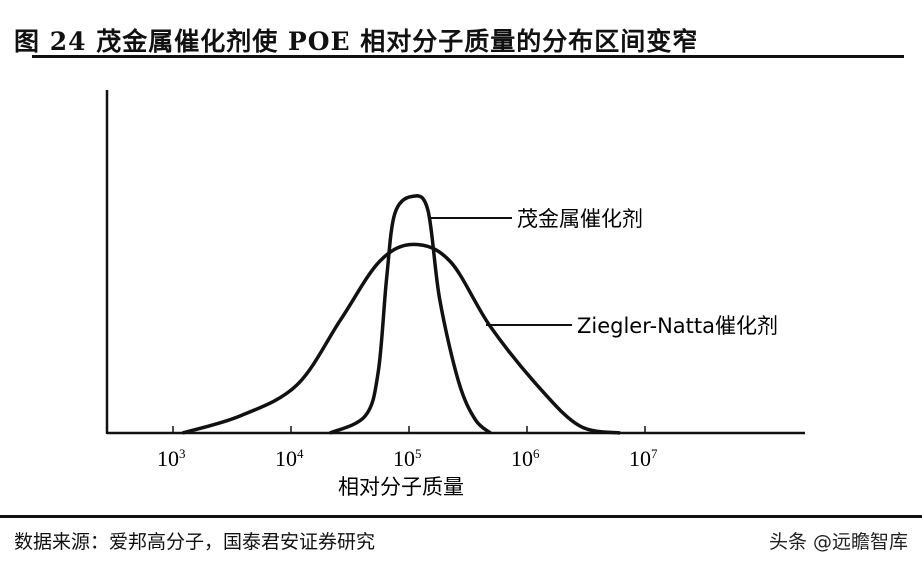 This screenshot has height=565, width=922. Describe the element at coordinates (677, 326) in the screenshot. I see `series-label-zn: Ziegler-Natta催化剂` at that location.